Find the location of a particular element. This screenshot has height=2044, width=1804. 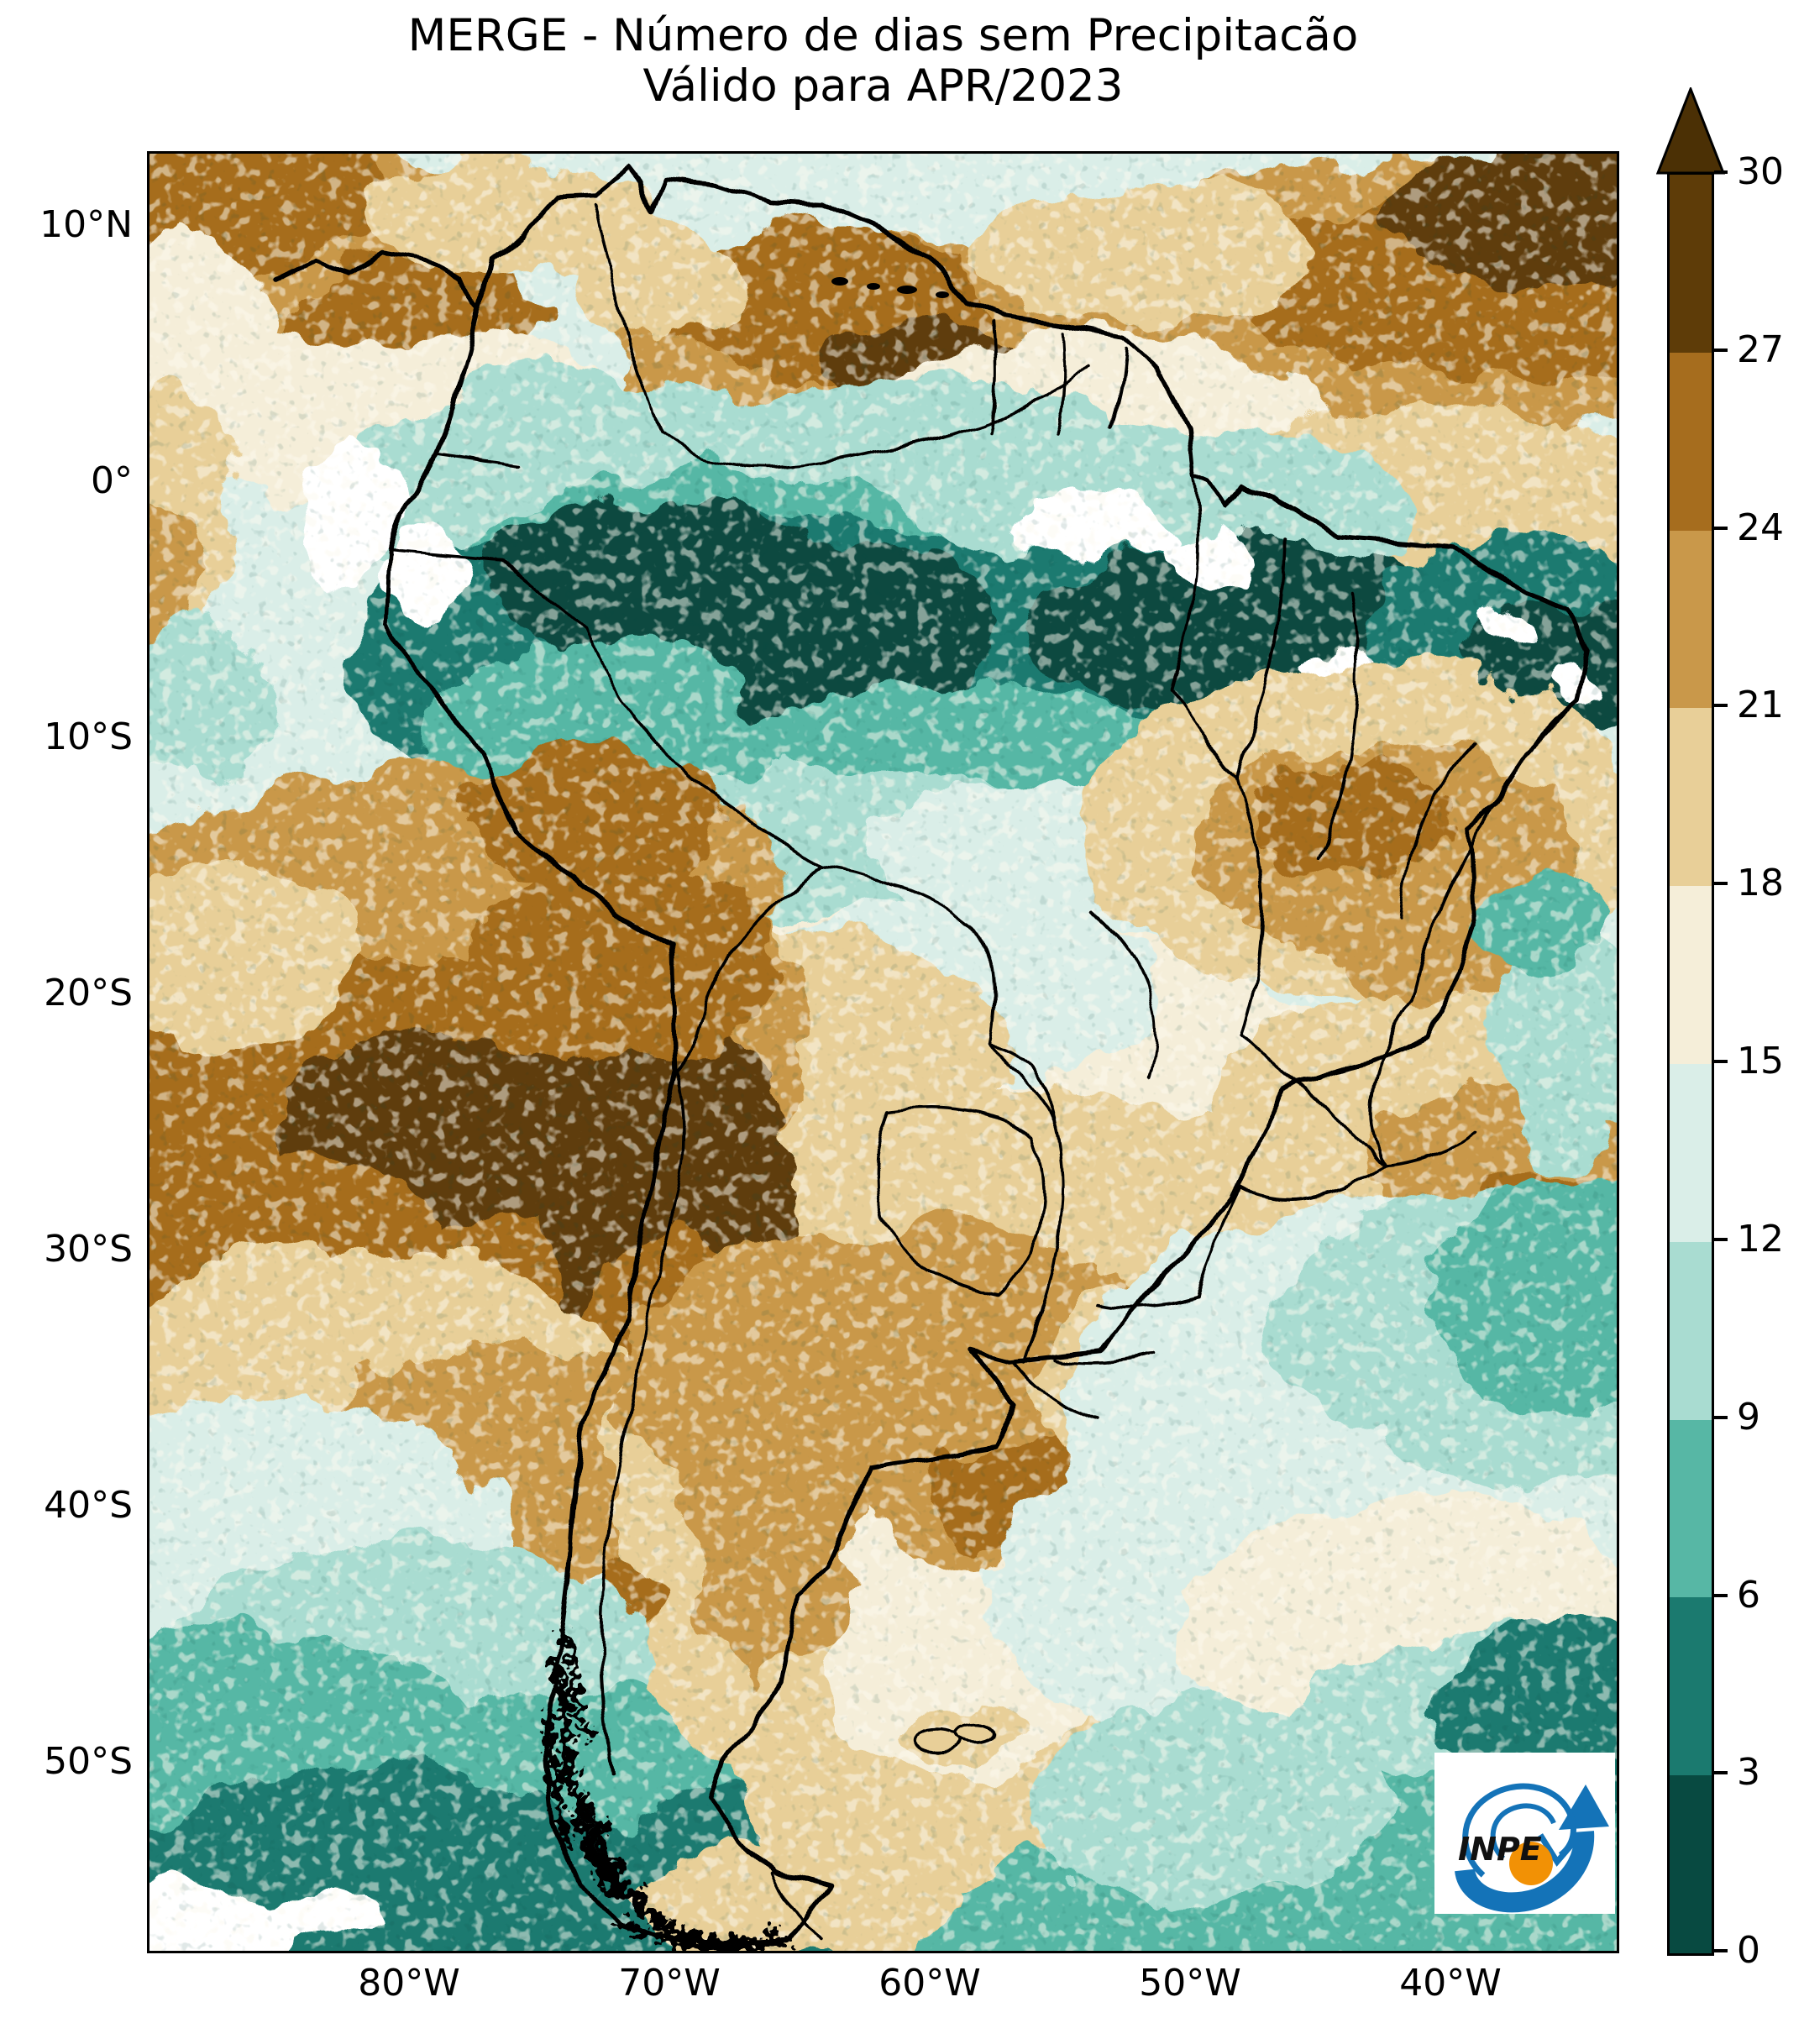

x-tick-label: 40°W is located at coordinates (1450, 1983).